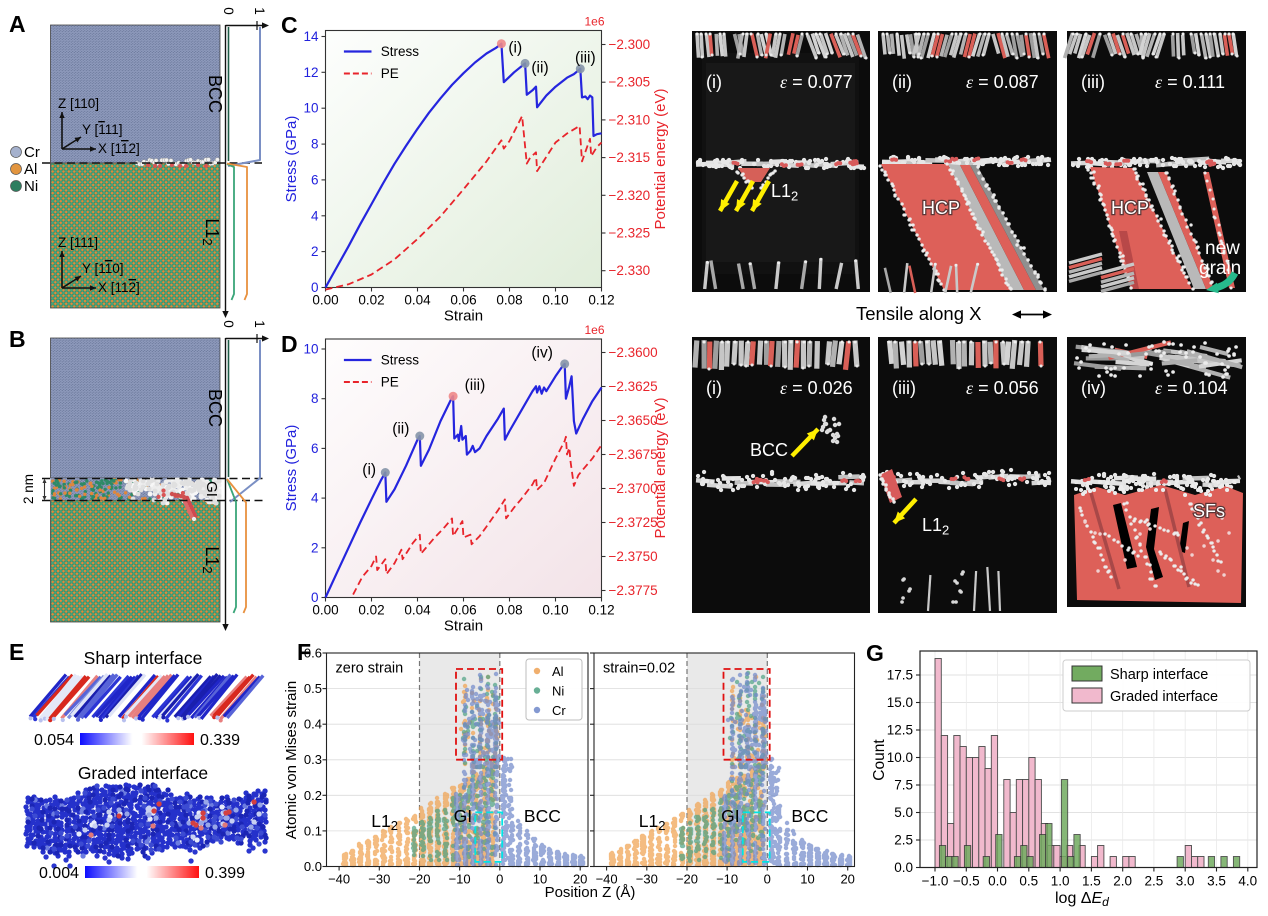 Image resolution: width=1268 pixels, height=916 pixels. I want to click on svg-text: E, so click(16, 652).